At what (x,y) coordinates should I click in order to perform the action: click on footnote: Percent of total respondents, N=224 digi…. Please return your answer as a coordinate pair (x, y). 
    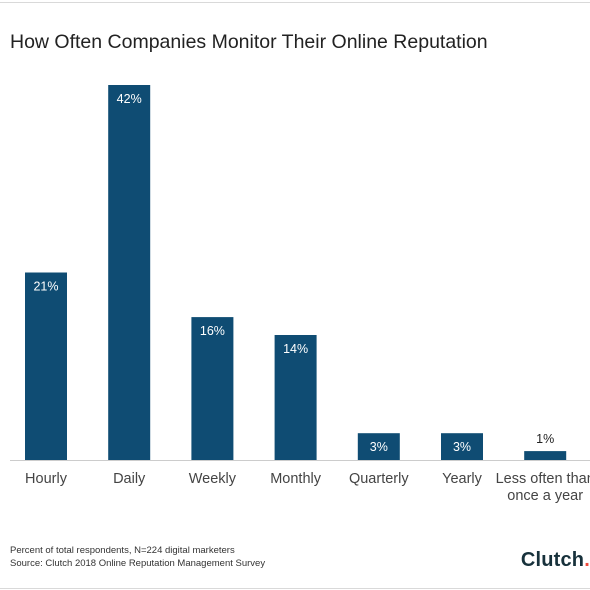
    Looking at the image, I should click on (122, 550).